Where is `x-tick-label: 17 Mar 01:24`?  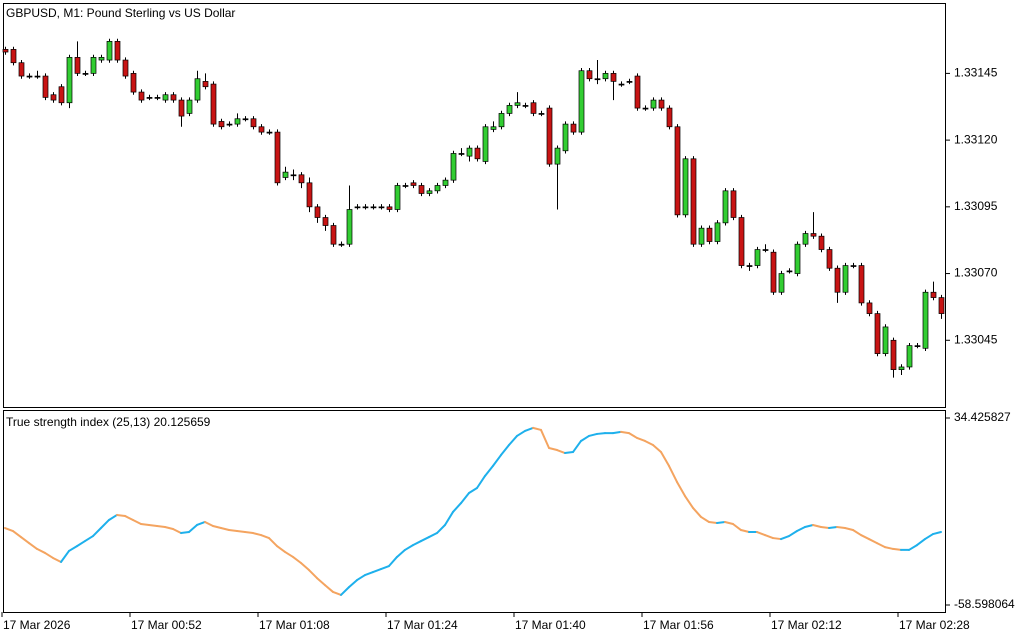
x-tick-label: 17 Mar 01:24 is located at coordinates (422, 625).